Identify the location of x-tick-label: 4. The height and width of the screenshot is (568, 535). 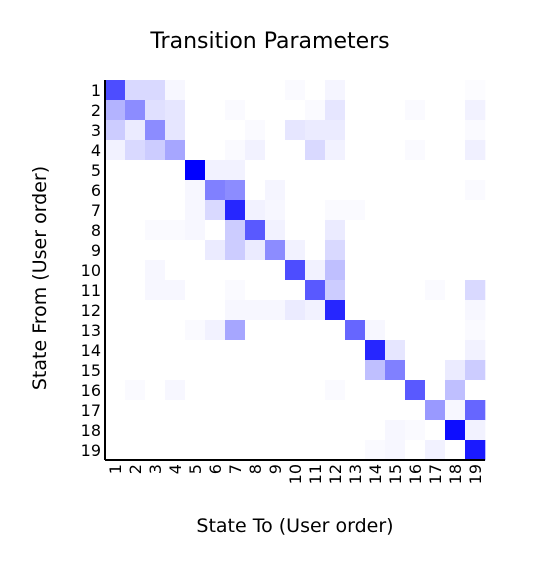
(175, 469).